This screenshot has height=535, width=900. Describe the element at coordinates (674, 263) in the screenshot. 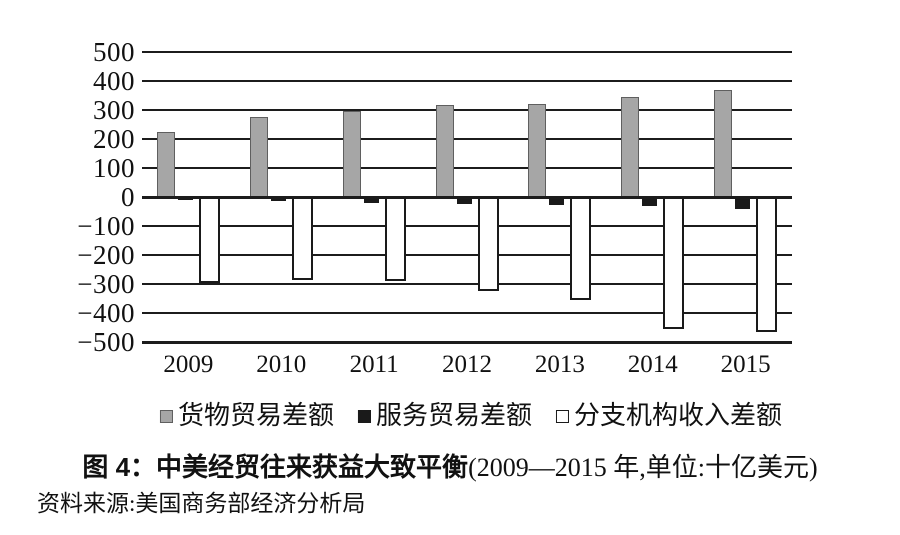

I see `bar-分支机构收入差额-2014` at that location.